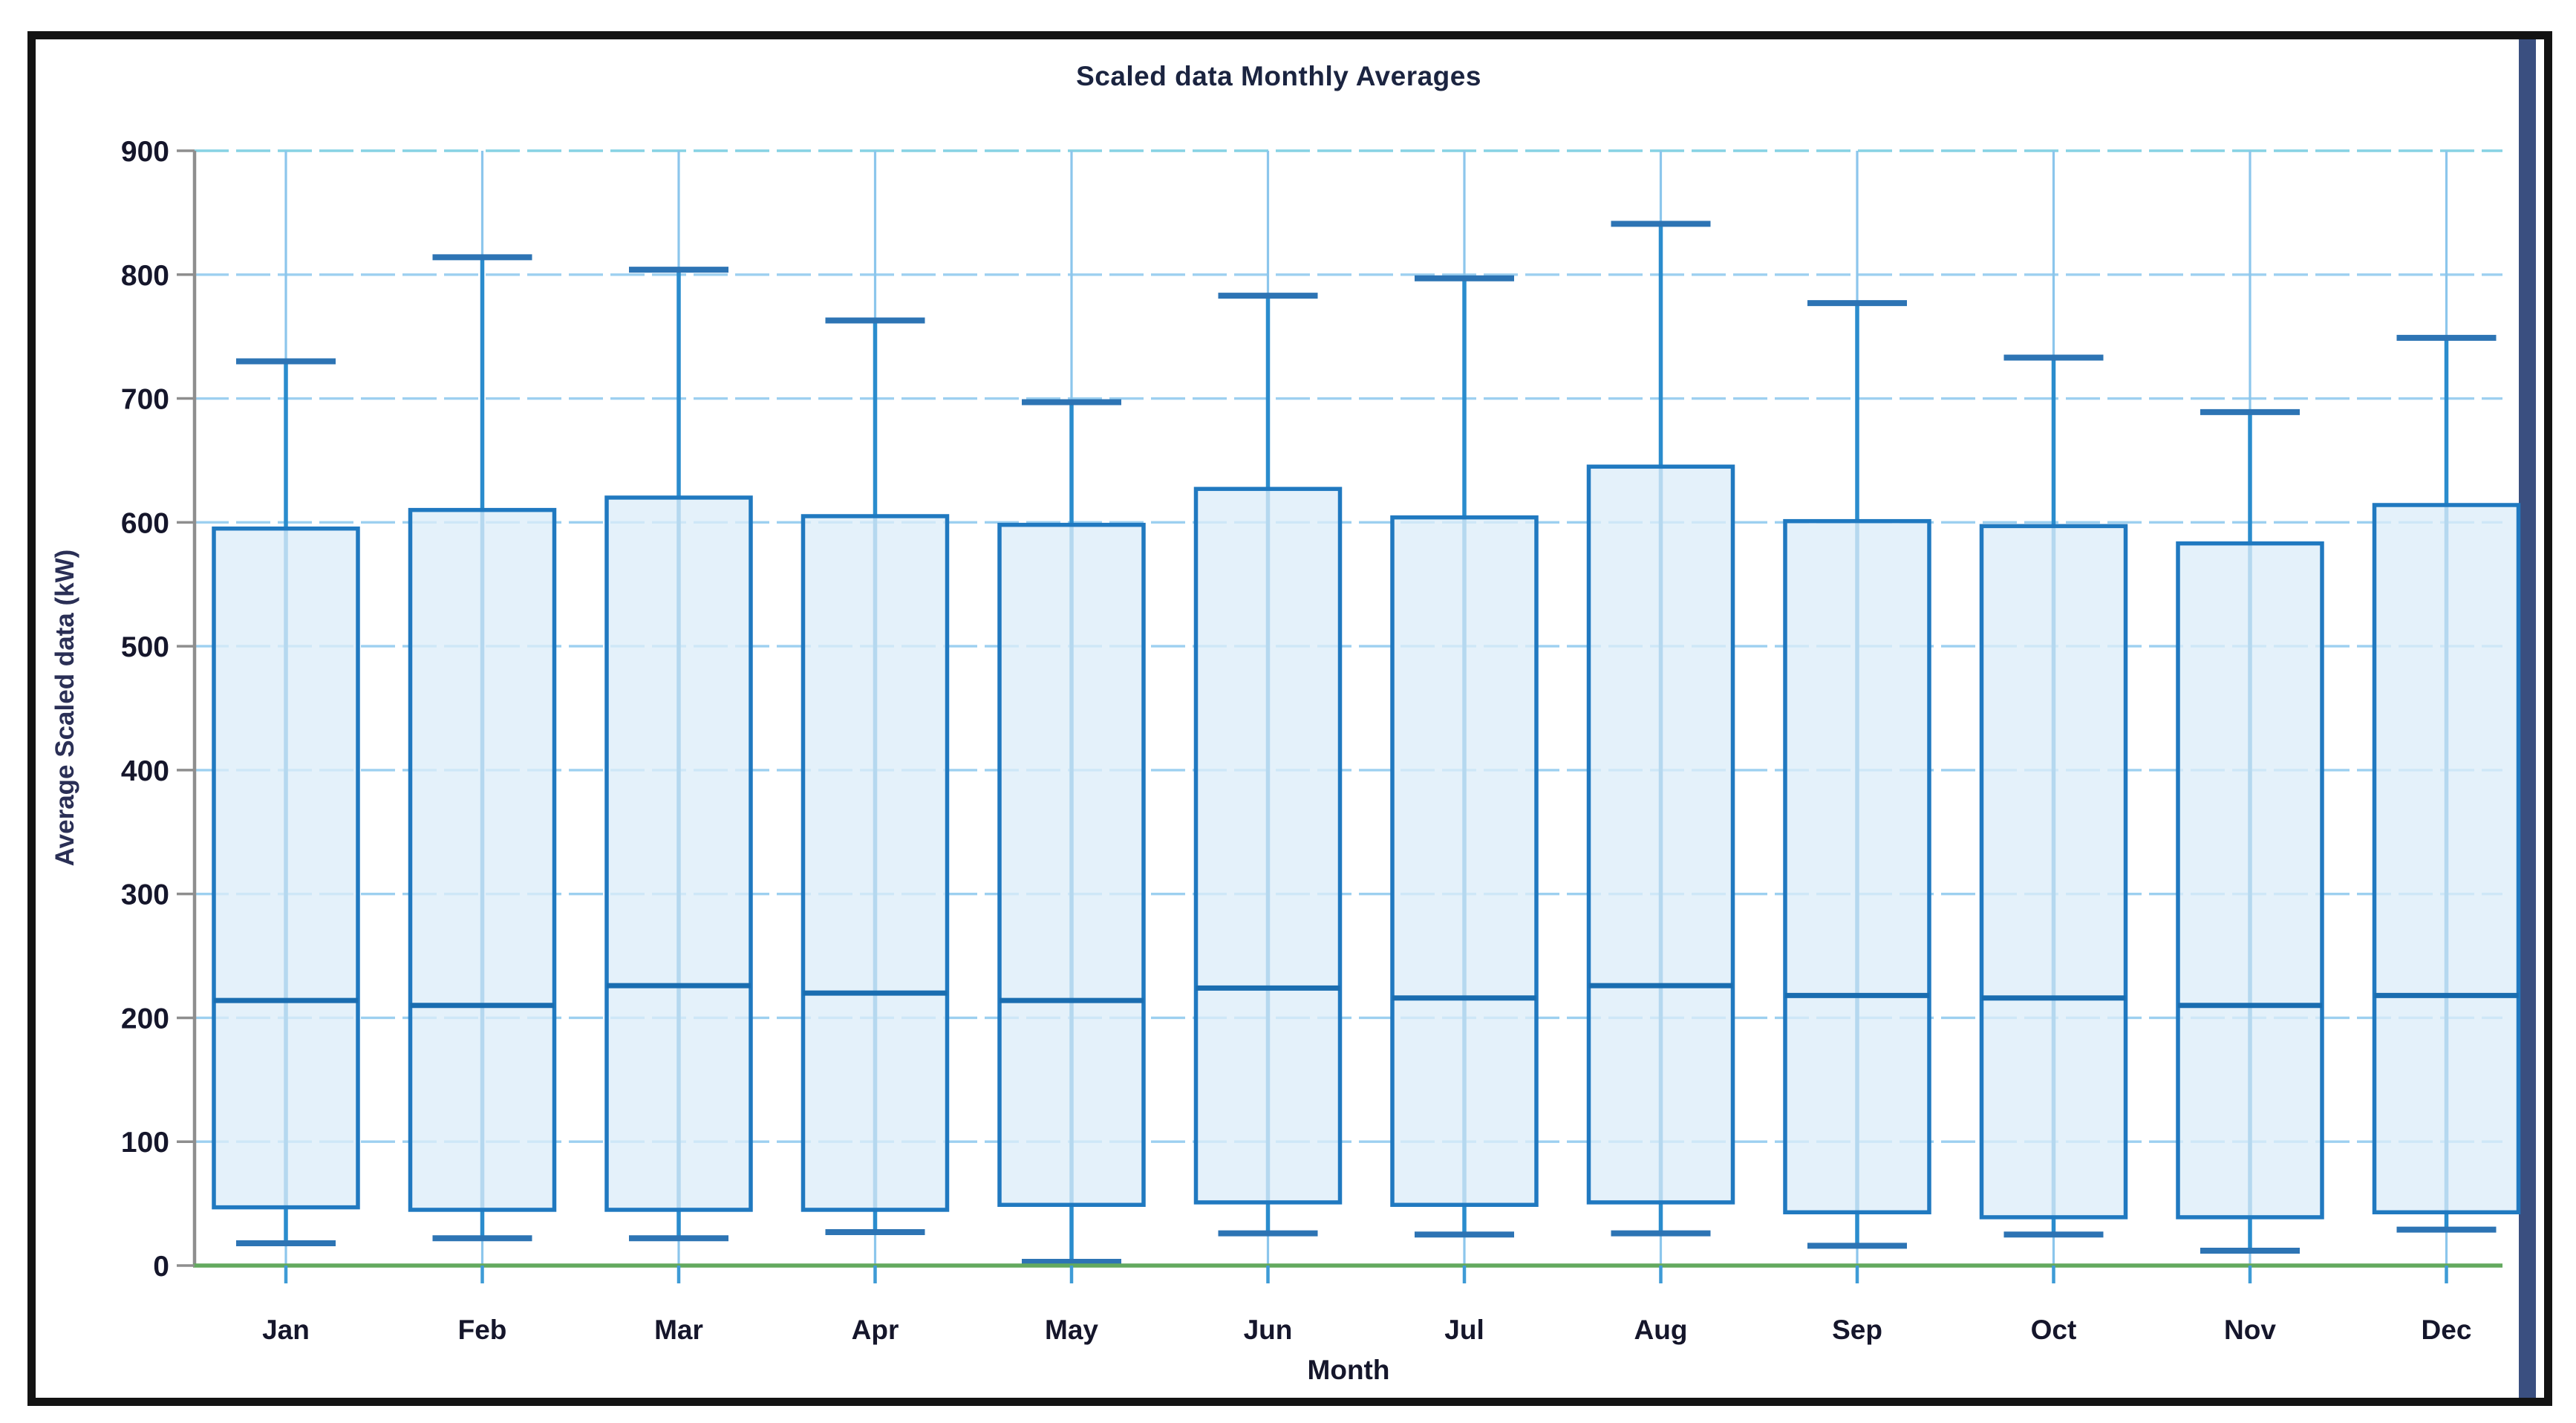 The image size is (2576, 1423). Describe the element at coordinates (161, 1267) in the screenshot. I see `y-tick-label-0: 0` at that location.